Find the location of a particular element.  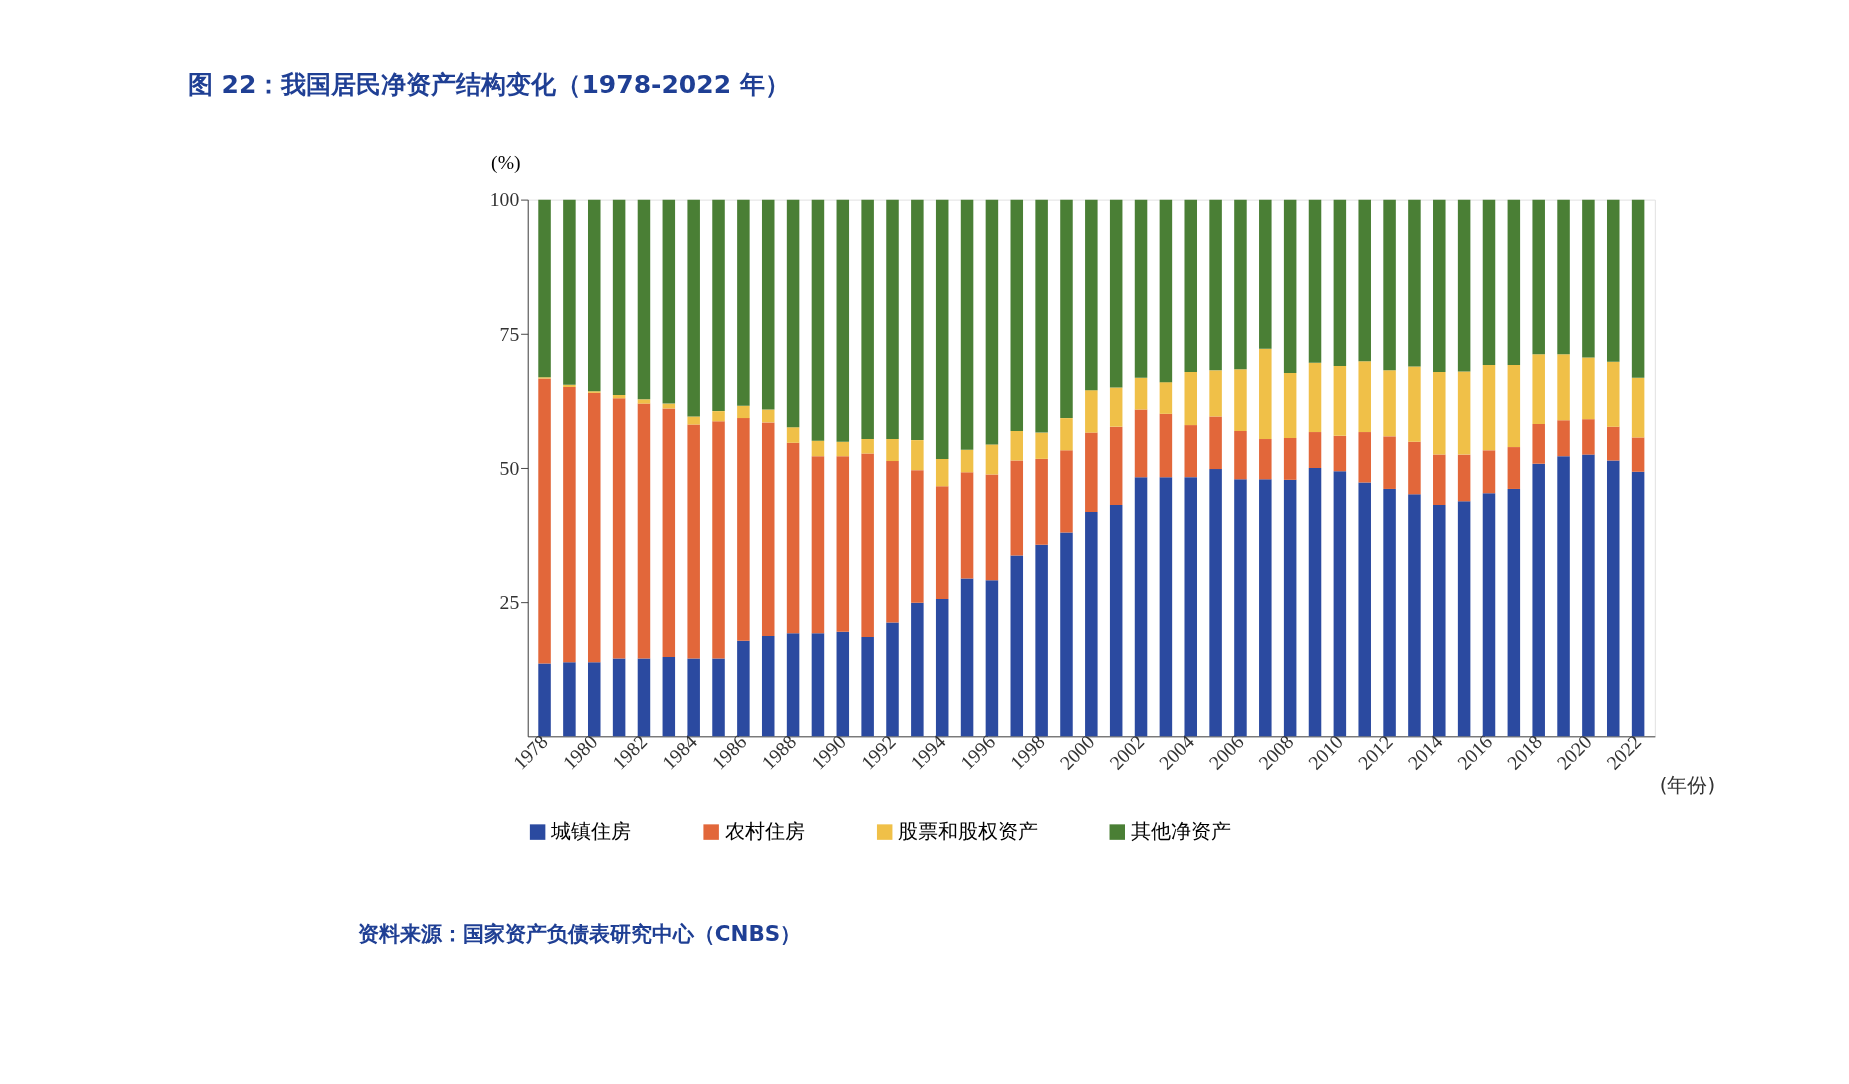

chart-title: 图 22：我国居民净资产结构变化（1978-2022 年） is located at coordinates (488, 85).